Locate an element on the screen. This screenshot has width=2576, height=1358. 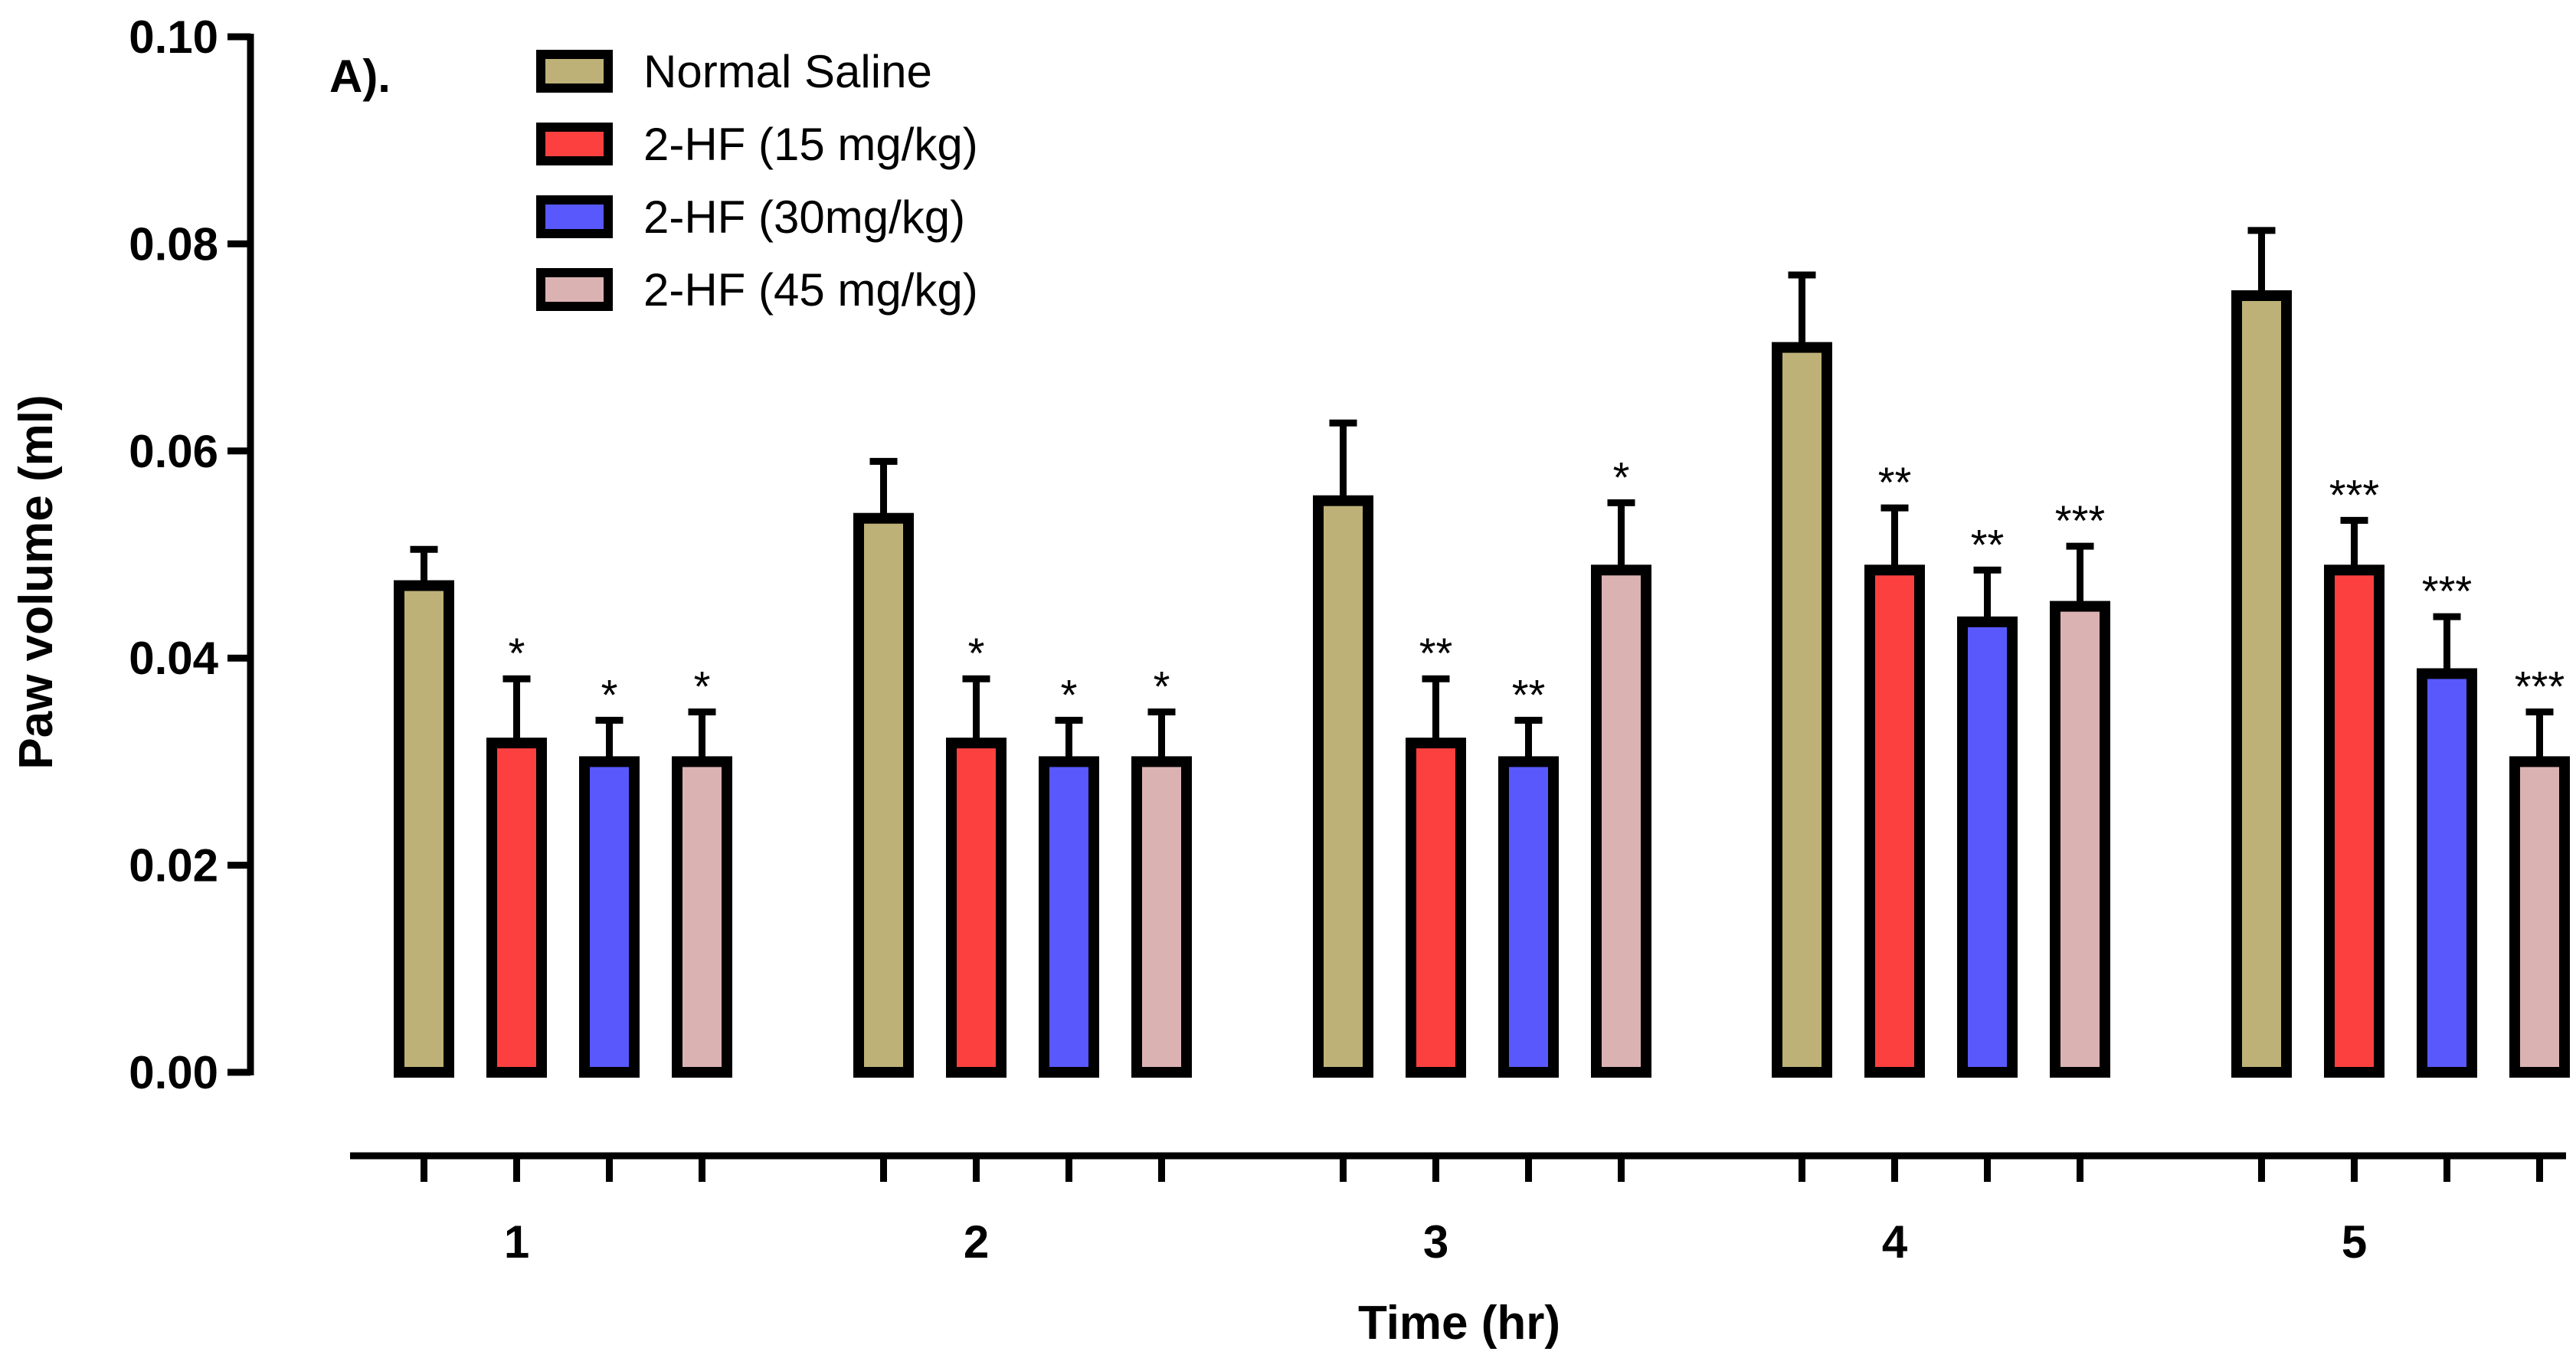
x-tick-label: 1 is located at coordinates (516, 1242).